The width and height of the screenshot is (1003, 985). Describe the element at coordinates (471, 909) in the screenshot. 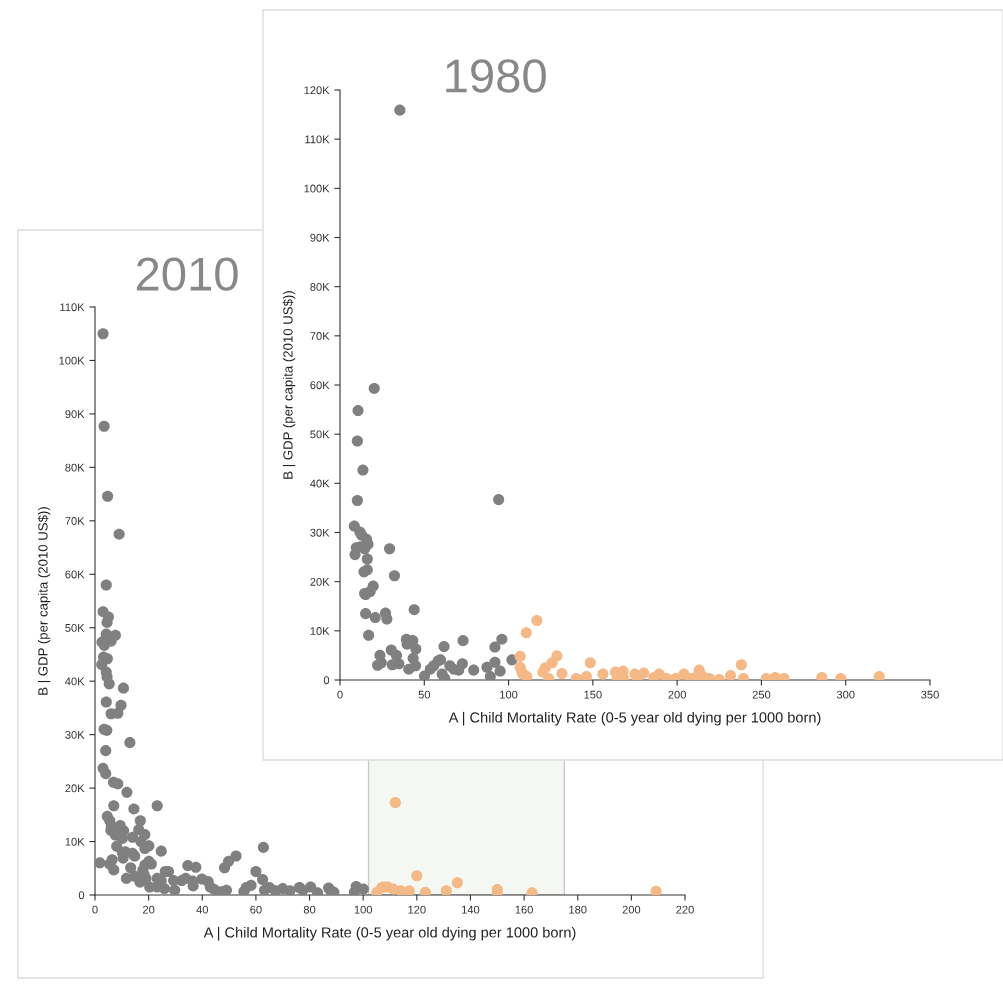

I see `x-tick-label: 140` at that location.